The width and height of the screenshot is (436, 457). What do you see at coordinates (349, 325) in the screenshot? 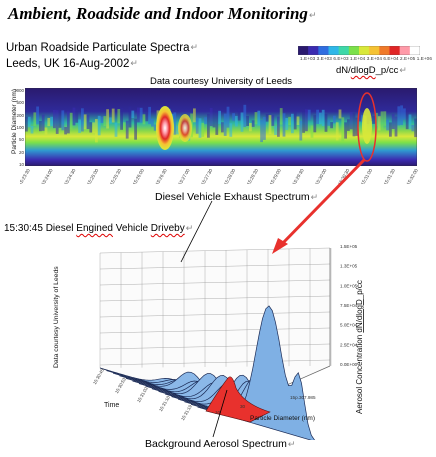
I see `z-tick-label: 5.0E+04` at bounding box center [349, 325].